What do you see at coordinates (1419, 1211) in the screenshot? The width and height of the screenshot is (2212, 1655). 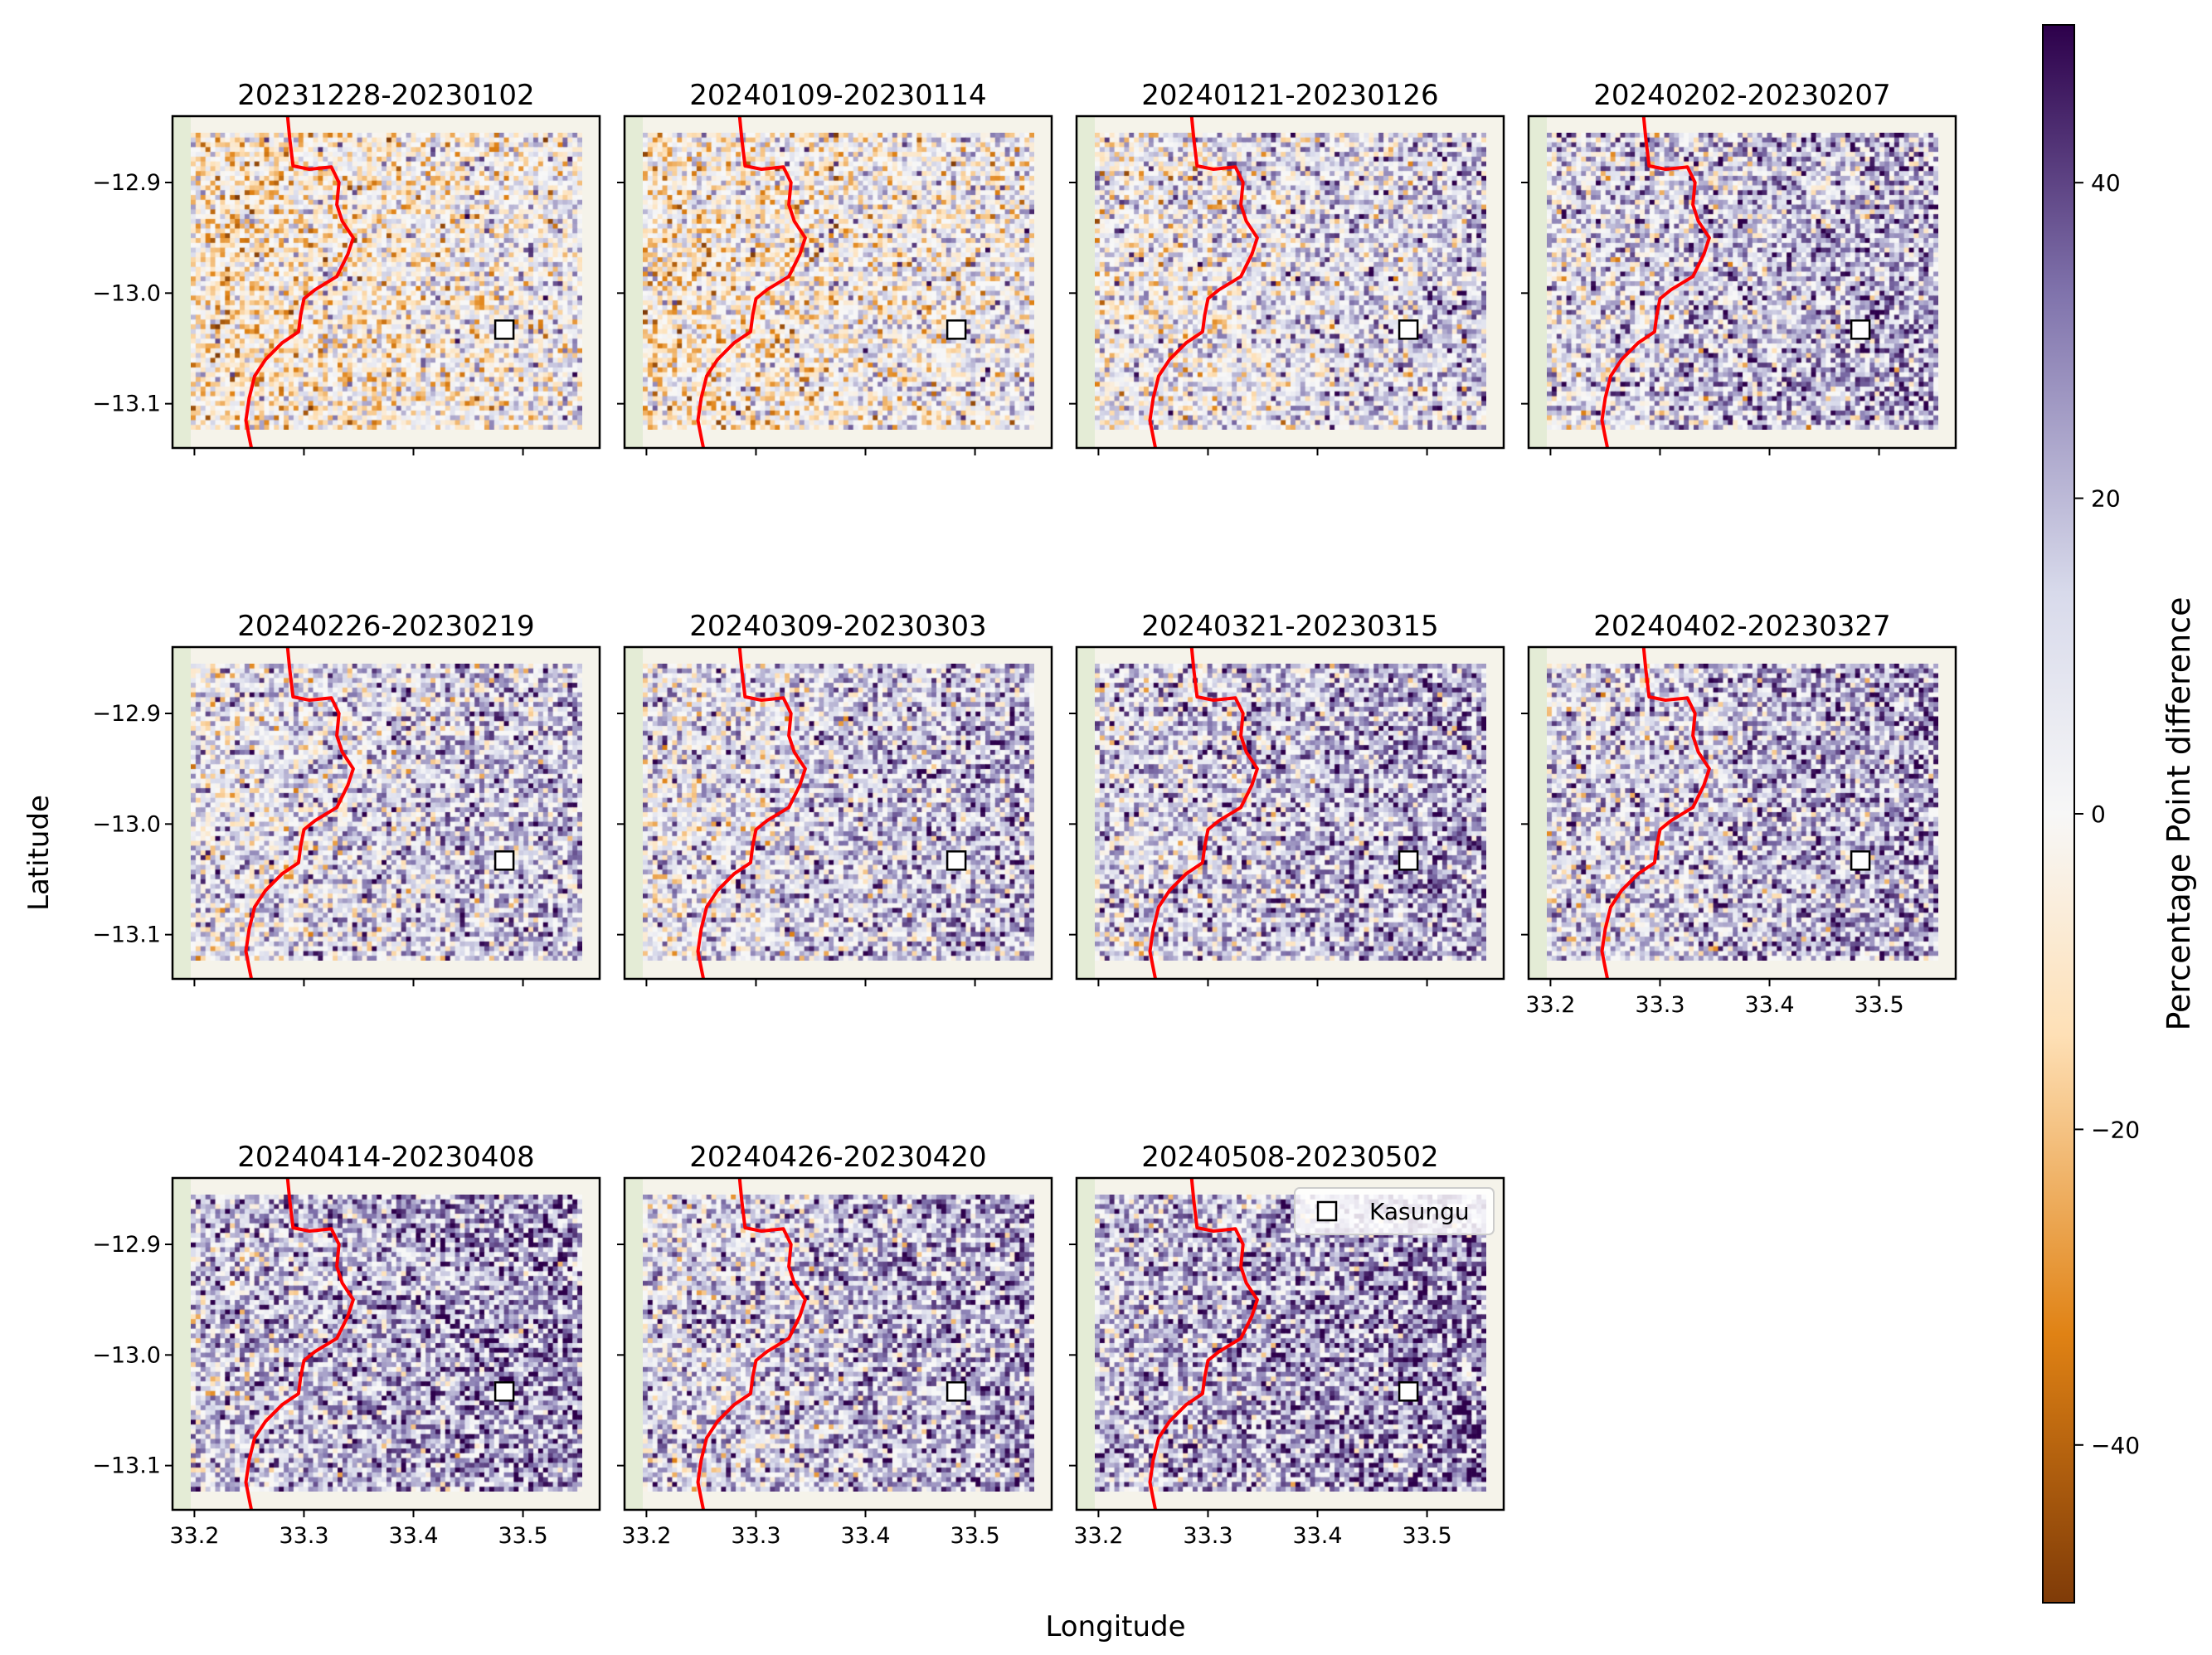 I see `legend-label: Kasungu` at bounding box center [1419, 1211].